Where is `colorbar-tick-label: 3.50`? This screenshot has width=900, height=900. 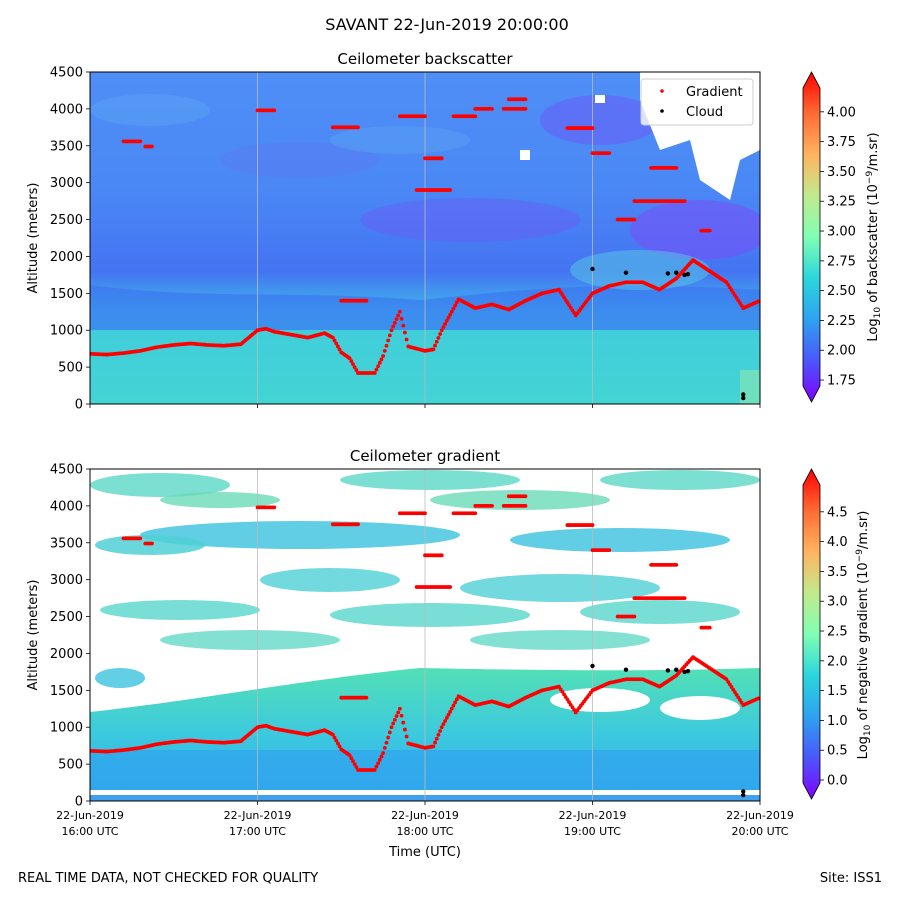
colorbar-tick-label: 3.50 is located at coordinates (841, 172).